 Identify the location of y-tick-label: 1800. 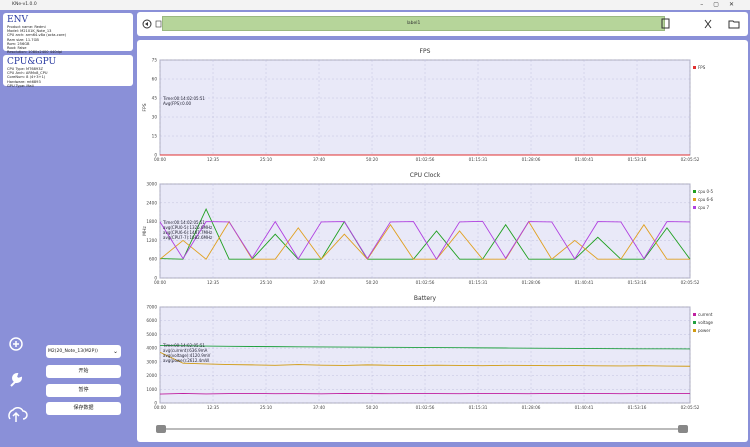
(151, 221).